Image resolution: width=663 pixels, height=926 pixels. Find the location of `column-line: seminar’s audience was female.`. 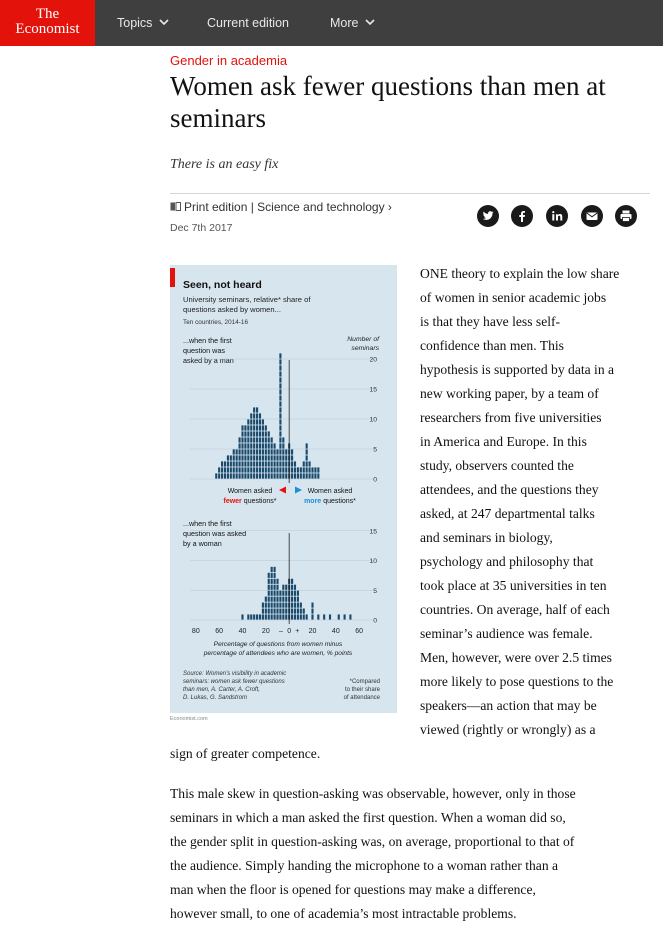

column-line: seminar’s audience was female. is located at coordinates (506, 633).